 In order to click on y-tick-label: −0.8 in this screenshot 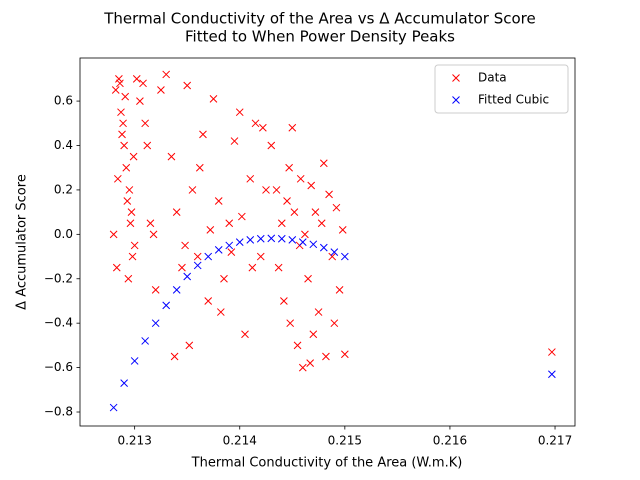, I will do `click(58, 412)`.